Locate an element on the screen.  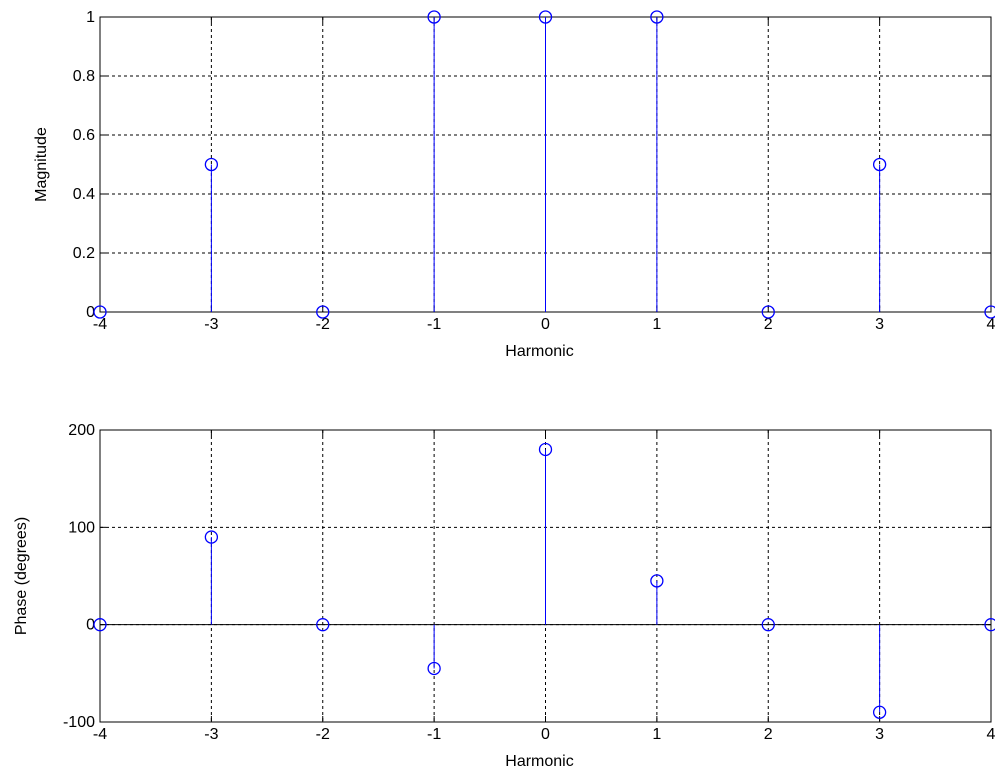
y-tick-label: 0.8 is located at coordinates (84, 76).